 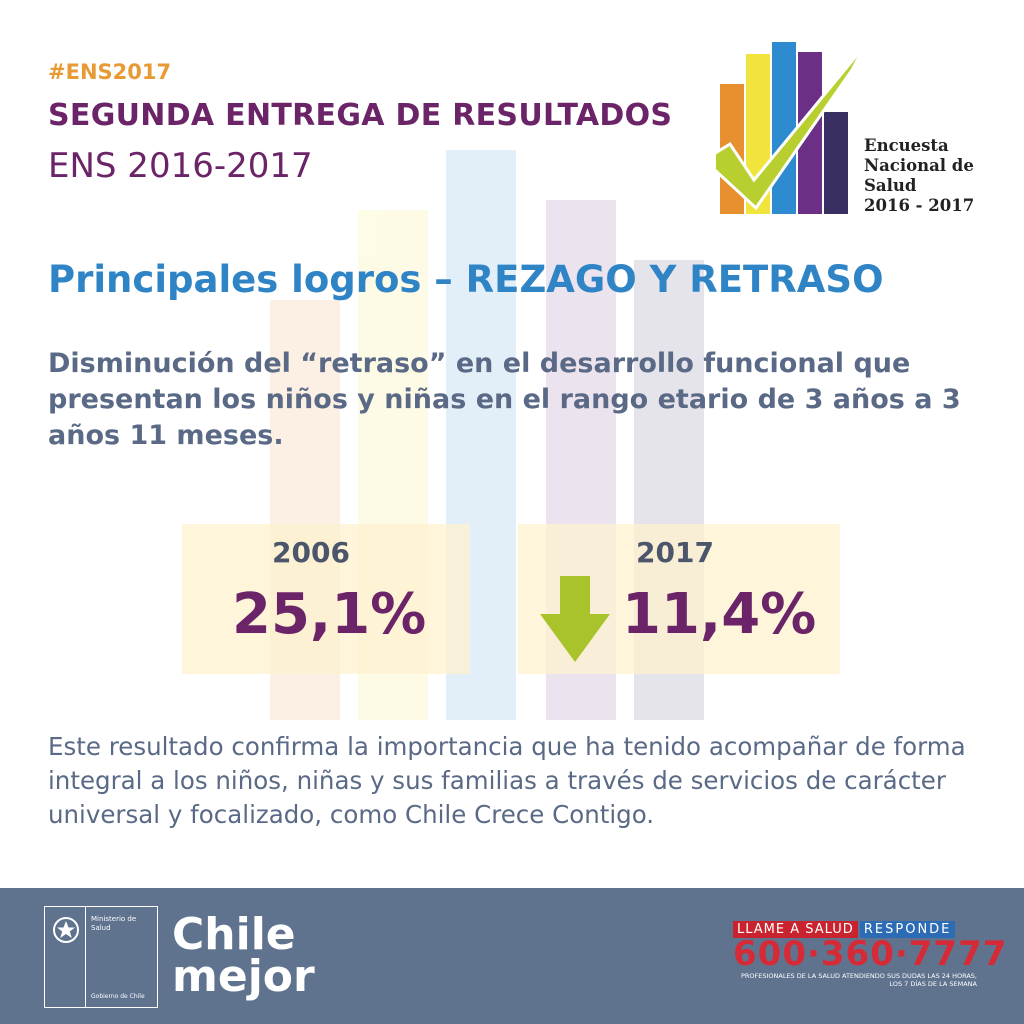 I want to click on stat-card-2006: 2006 25,1%, so click(x=326, y=599).